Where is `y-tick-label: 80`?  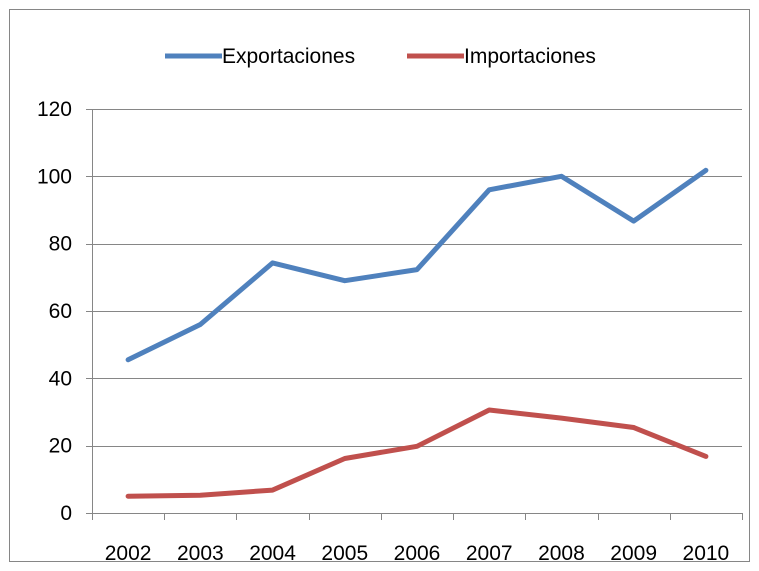 y-tick-label: 80 is located at coordinates (60, 244).